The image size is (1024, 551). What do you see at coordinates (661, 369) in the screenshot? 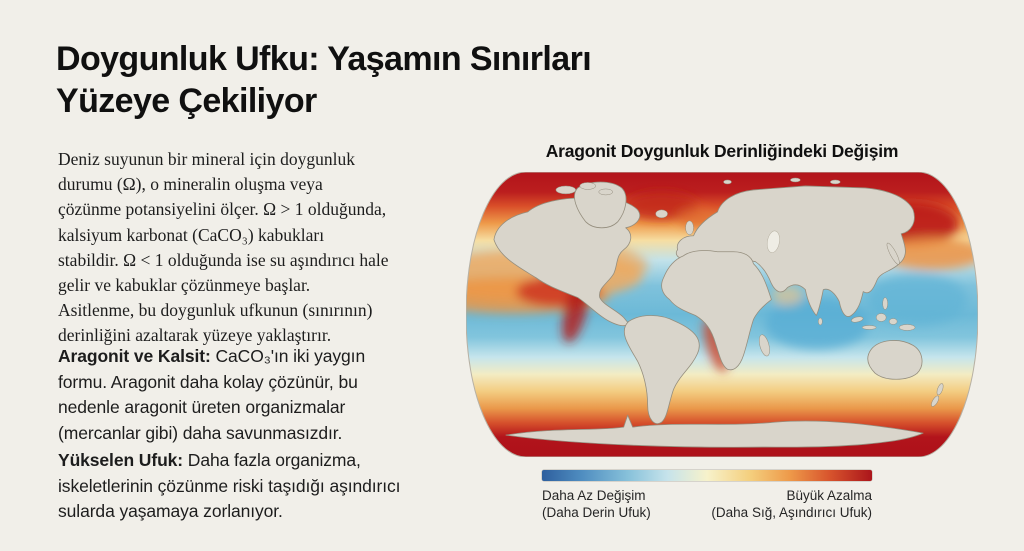
I see `continent-south-america` at bounding box center [661, 369].